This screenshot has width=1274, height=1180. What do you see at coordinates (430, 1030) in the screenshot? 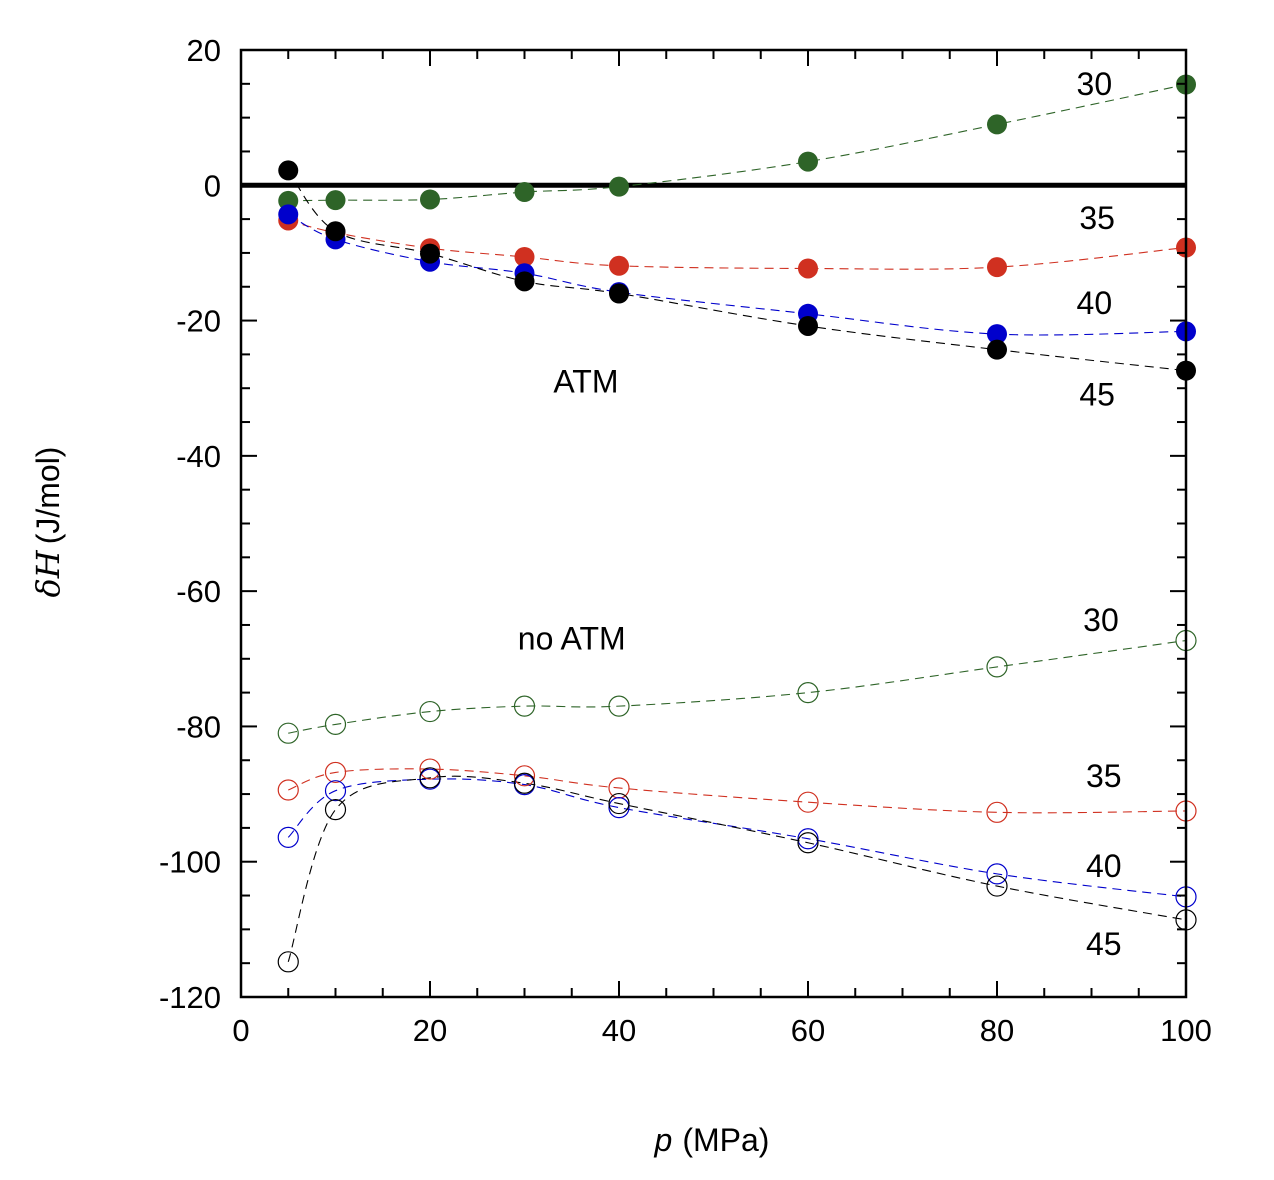
I see `x-tick-label: 20` at bounding box center [430, 1030].